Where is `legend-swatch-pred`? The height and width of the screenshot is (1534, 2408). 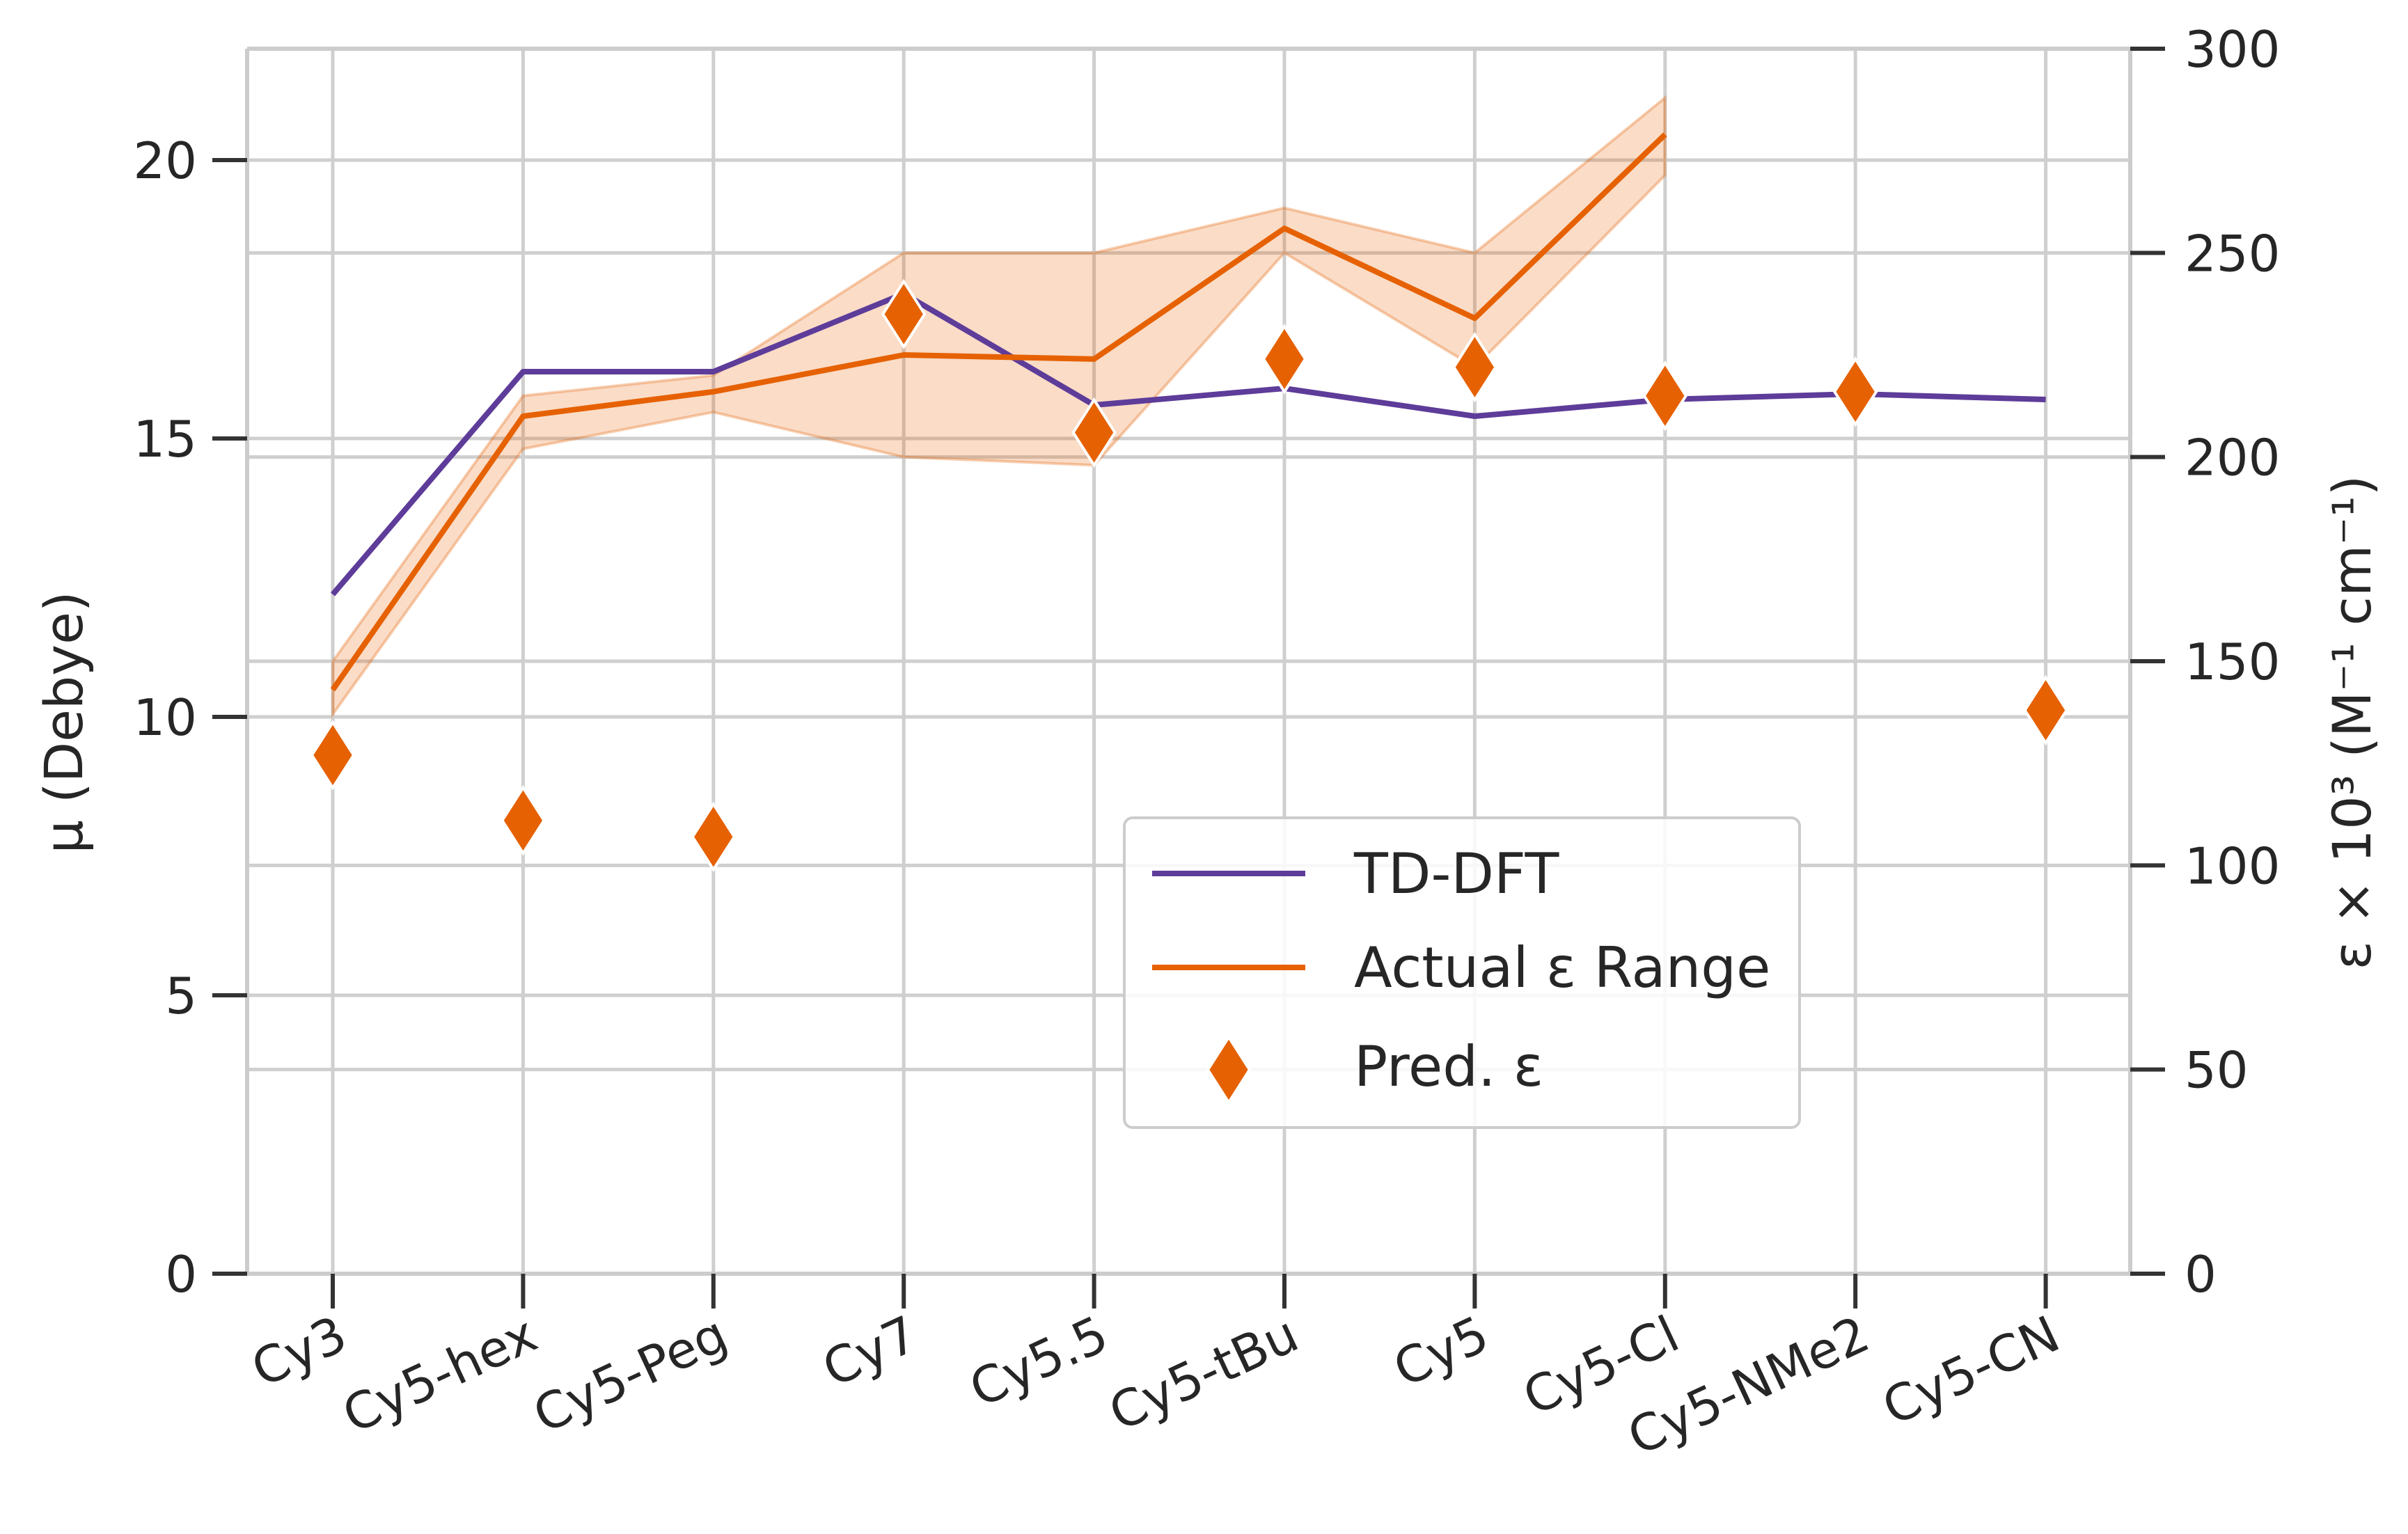 legend-swatch-pred is located at coordinates (1229, 1069).